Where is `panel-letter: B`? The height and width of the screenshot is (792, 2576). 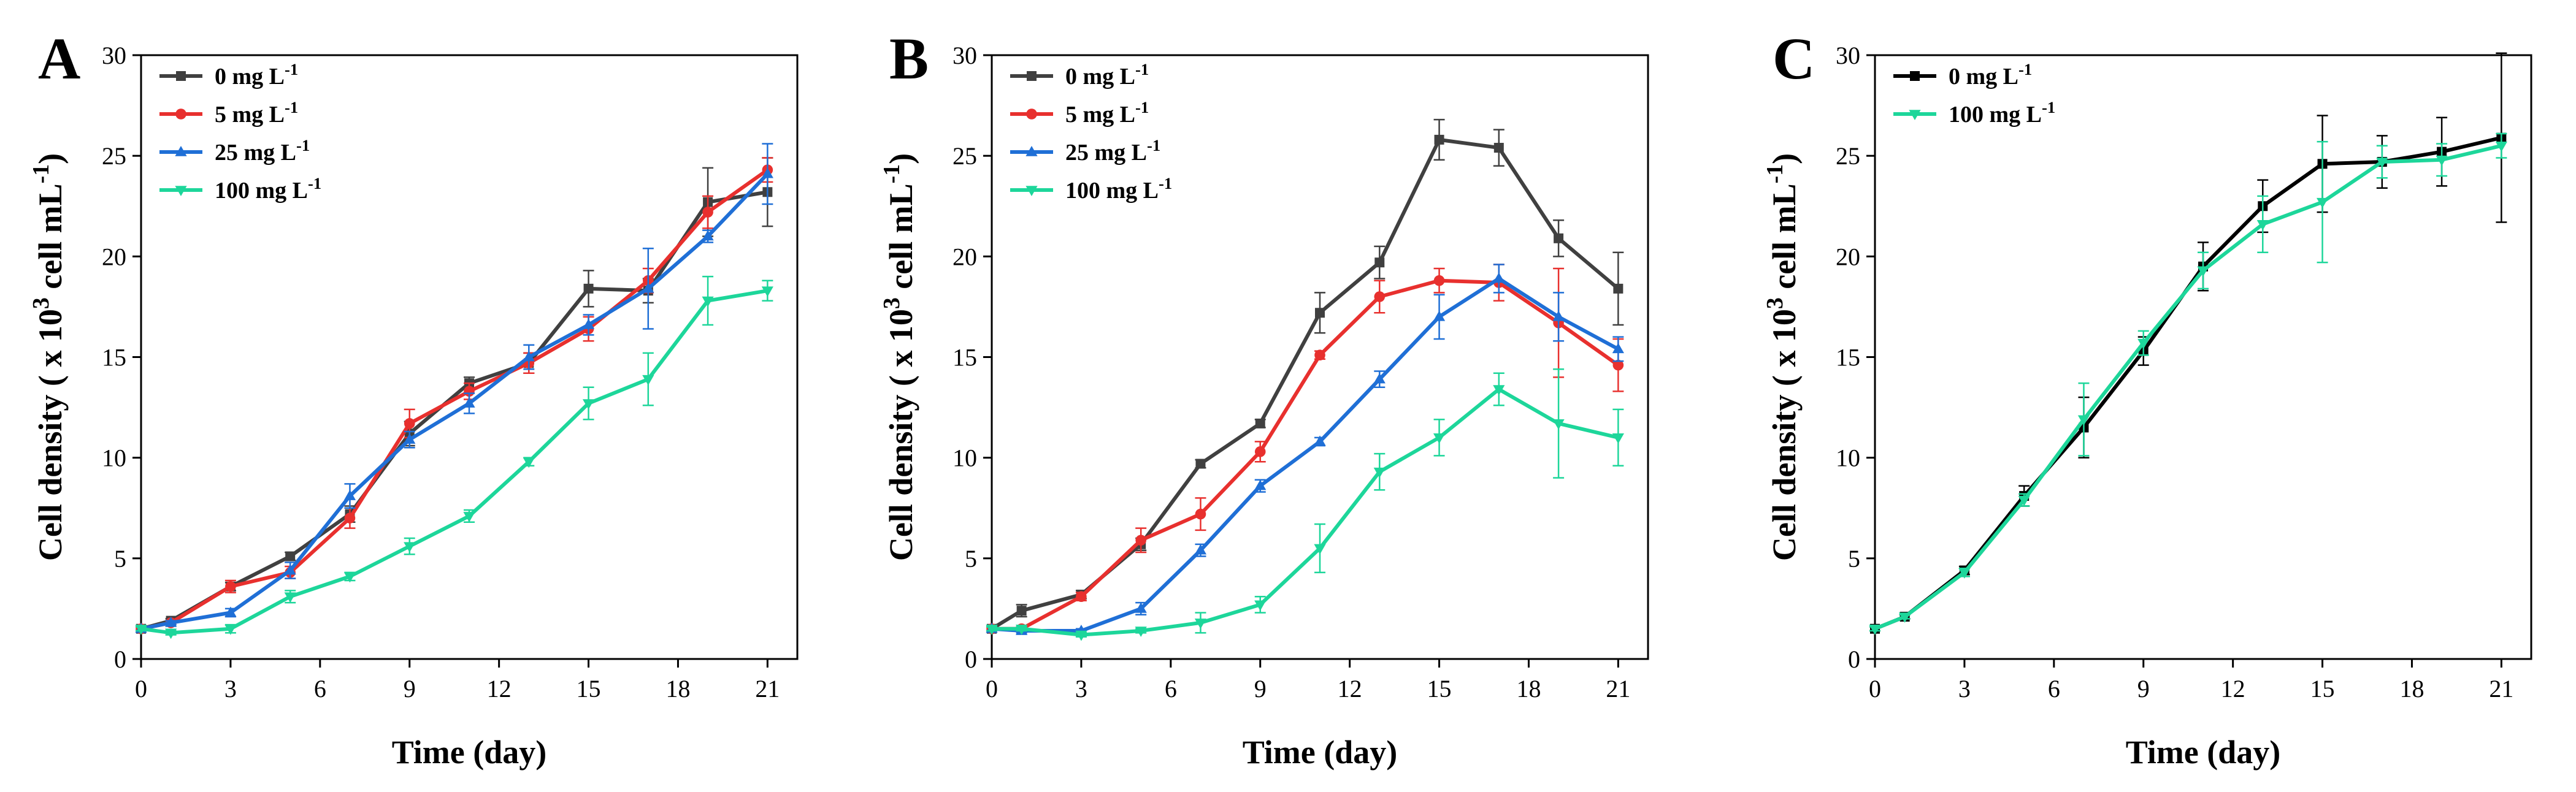 panel-letter: B is located at coordinates (909, 58).